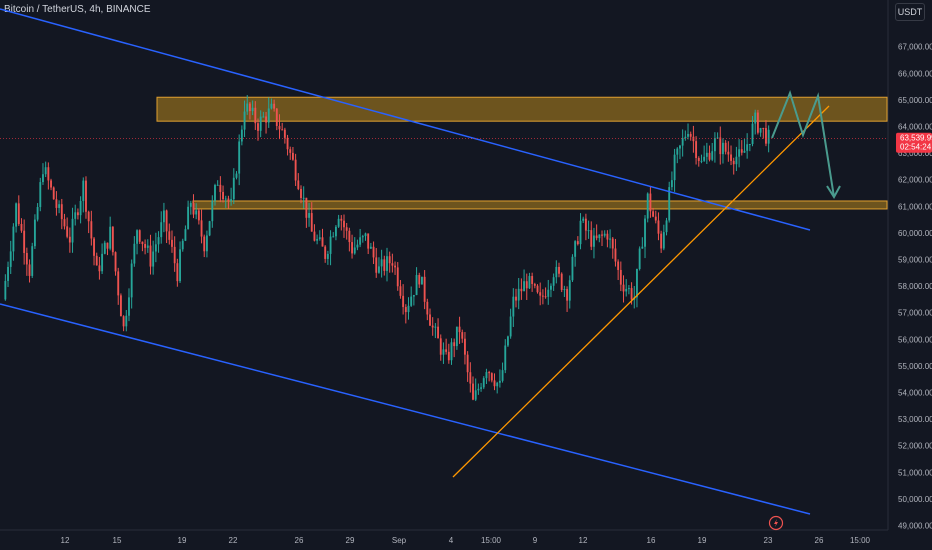 Image resolution: width=932 pixels, height=550 pixels. Describe the element at coordinates (803, 144) in the screenshot. I see `projection-path` at that location.